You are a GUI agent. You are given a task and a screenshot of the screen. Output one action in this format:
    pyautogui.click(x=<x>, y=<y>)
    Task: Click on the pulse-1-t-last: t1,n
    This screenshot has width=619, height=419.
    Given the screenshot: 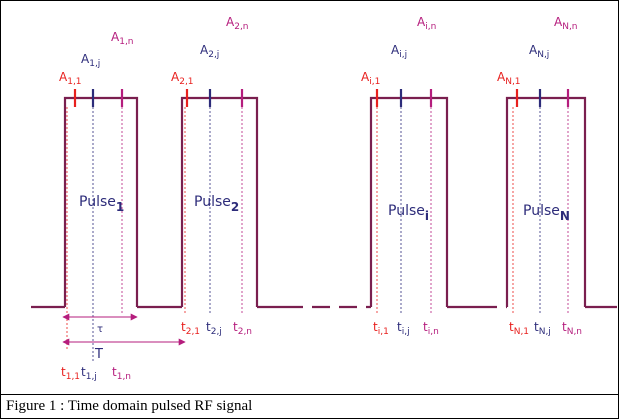 What is the action you would take?
    pyautogui.click(x=121, y=373)
    